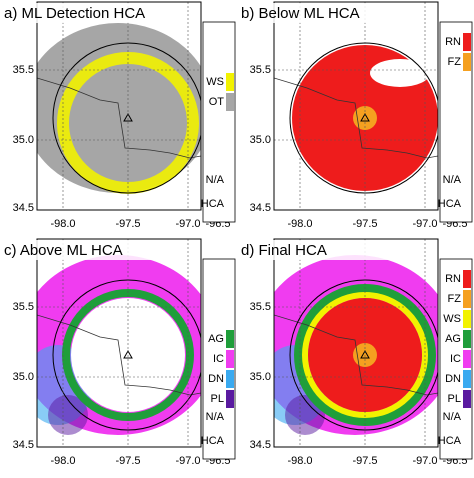 The width and height of the screenshot is (474, 478). Describe the element at coordinates (284, 250) in the screenshot. I see `panel-title: d) Final HCA` at that location.